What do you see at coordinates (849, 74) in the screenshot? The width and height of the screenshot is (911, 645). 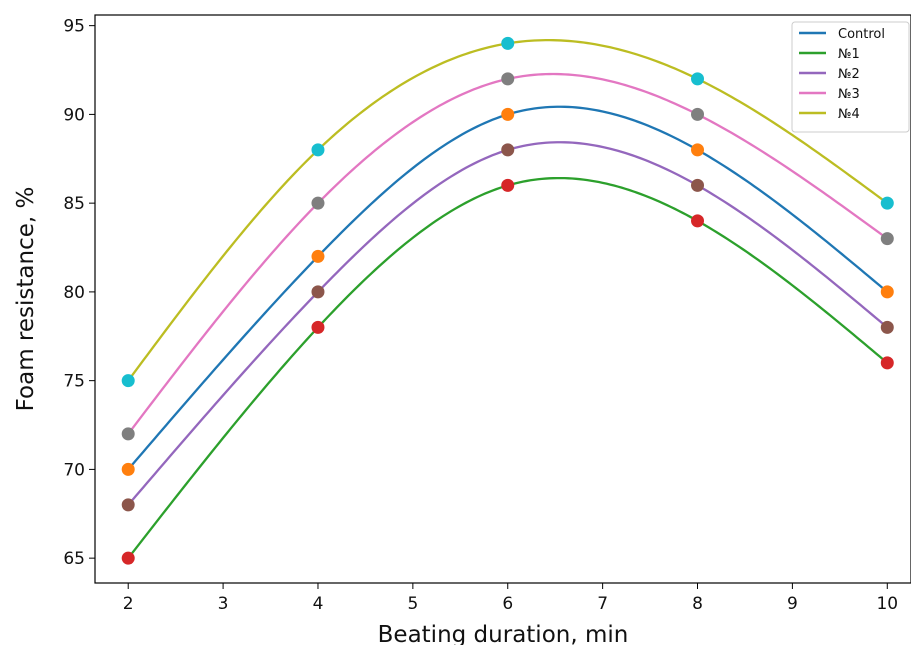 I see `legend-label: №2` at bounding box center [849, 74].